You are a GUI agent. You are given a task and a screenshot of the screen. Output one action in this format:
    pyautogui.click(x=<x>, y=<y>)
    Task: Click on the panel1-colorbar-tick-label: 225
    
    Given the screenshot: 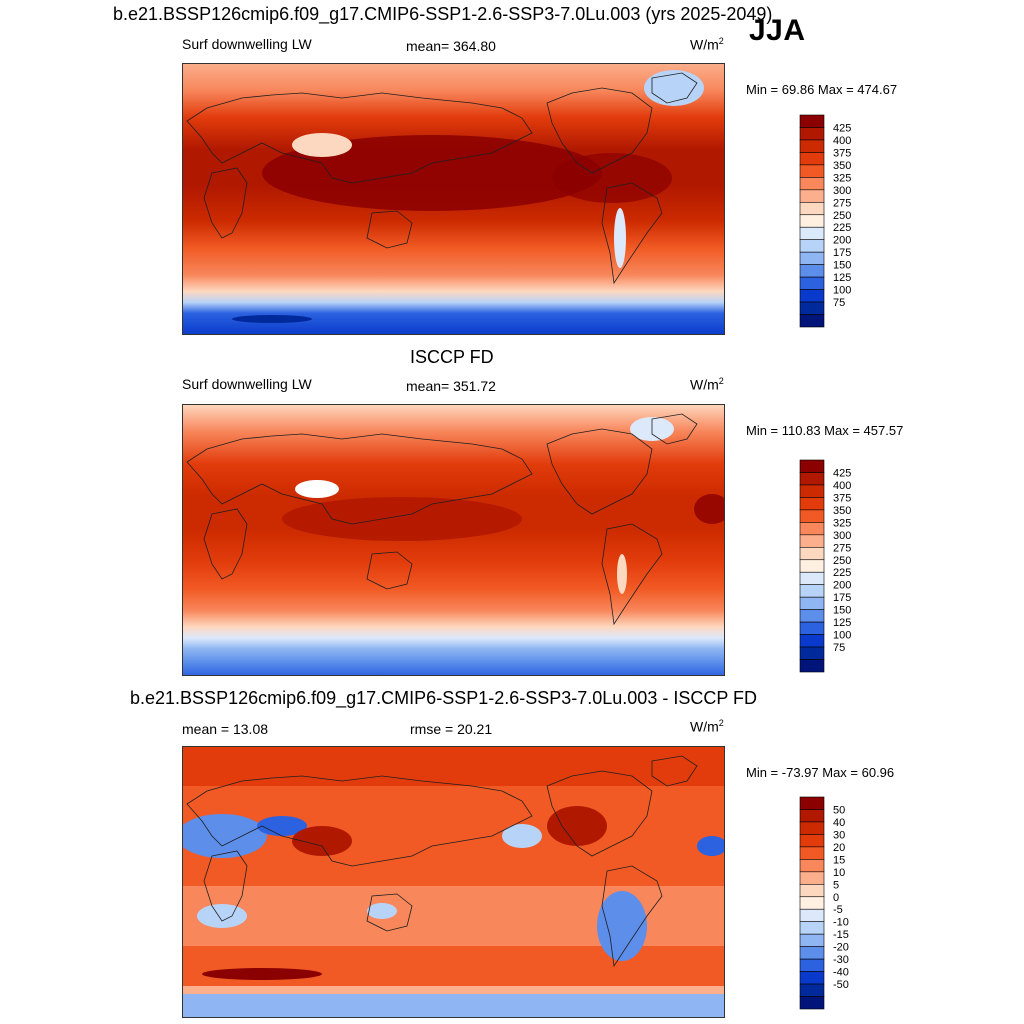 What is the action you would take?
    pyautogui.click(x=842, y=228)
    